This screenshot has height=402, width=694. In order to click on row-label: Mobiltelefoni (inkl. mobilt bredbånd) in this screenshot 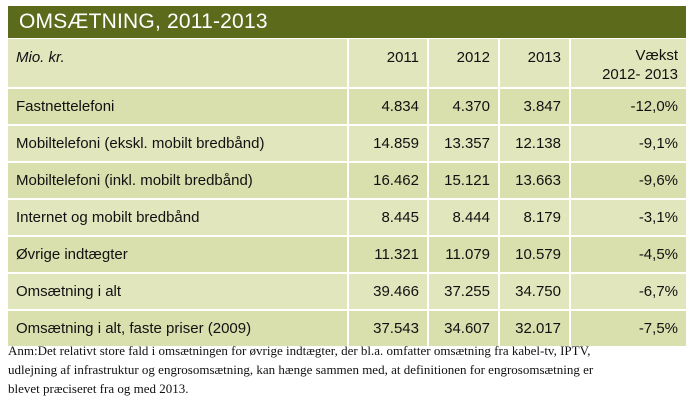, I will do `click(178, 181)`.